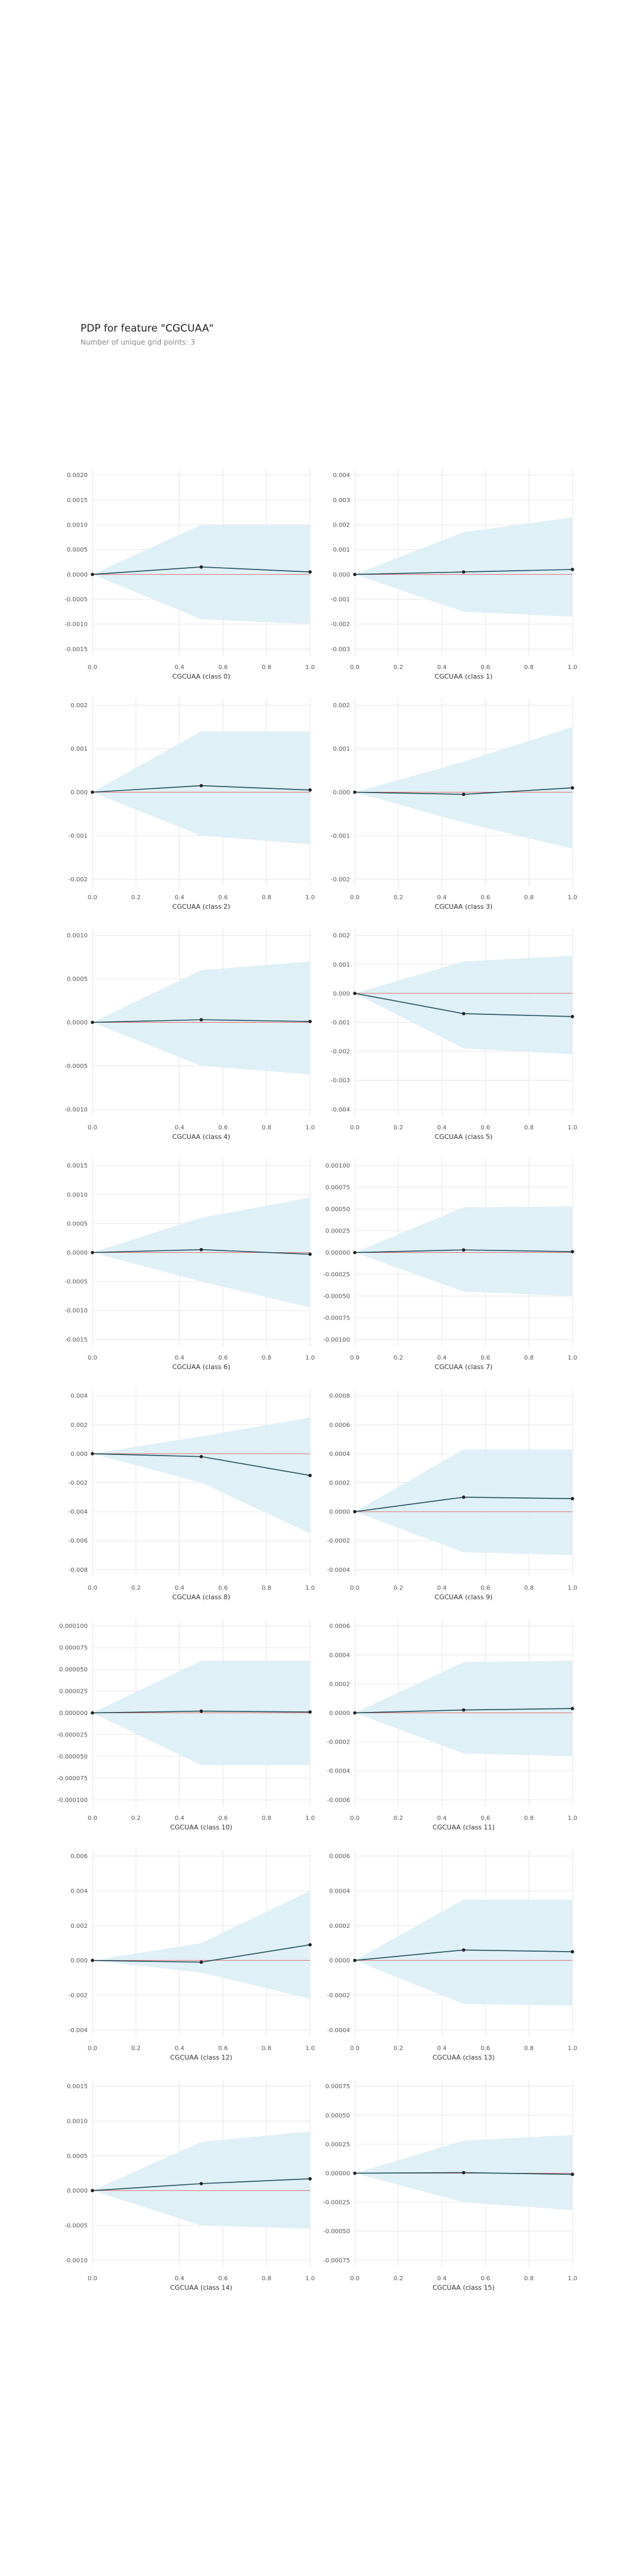 The height and width of the screenshot is (2576, 644). I want to click on y-tick-label: -0.0006, so click(338, 1801).